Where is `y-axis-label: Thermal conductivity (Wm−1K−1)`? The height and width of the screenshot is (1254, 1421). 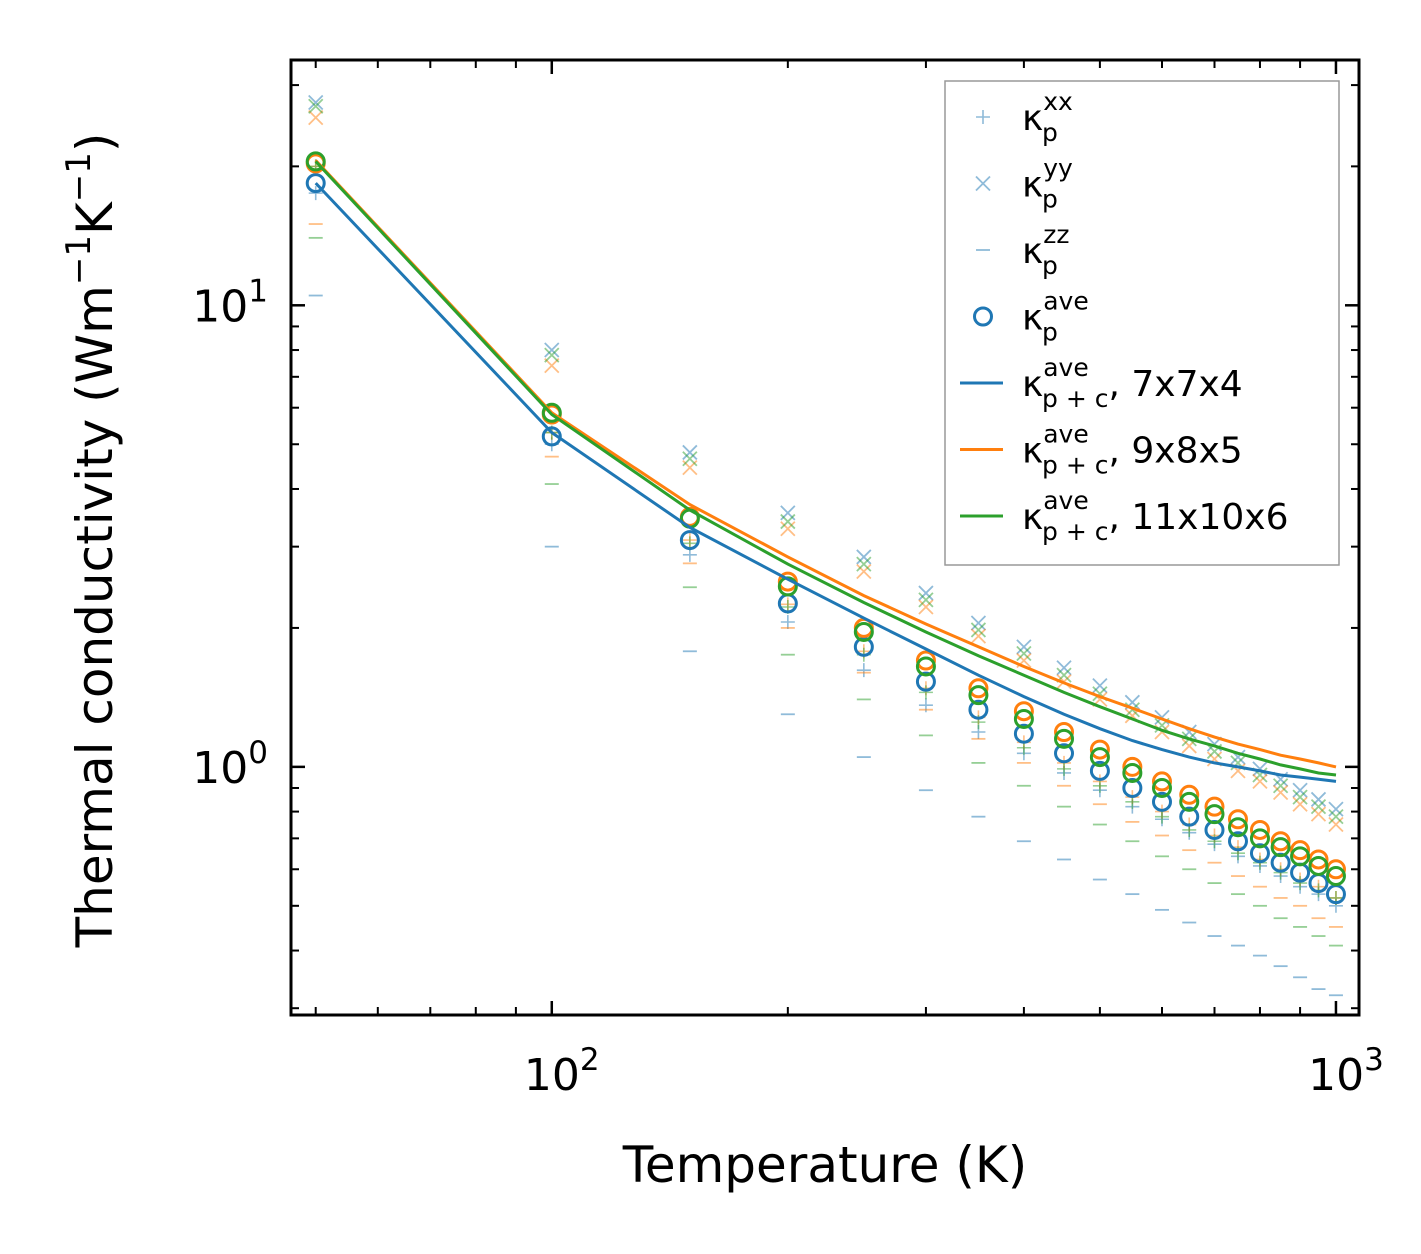
y-axis-label: Thermal conductivity (Wm−1K−1) is located at coordinates (91, 541).